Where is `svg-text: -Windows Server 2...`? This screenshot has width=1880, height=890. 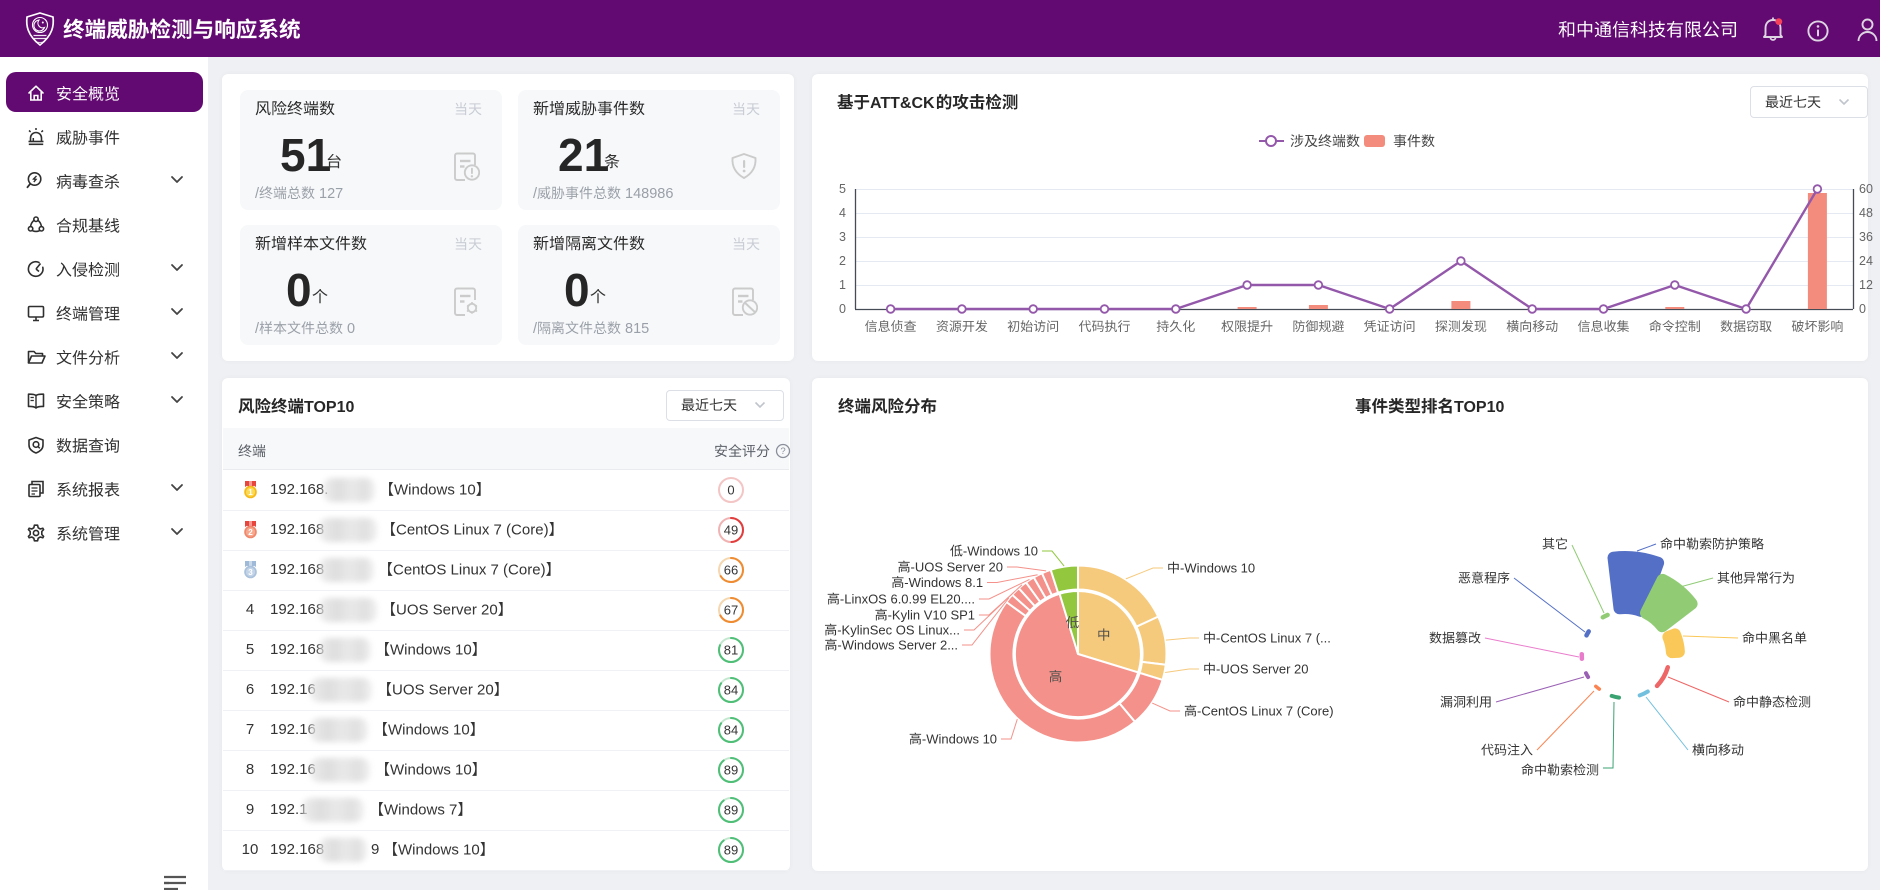
svg-text: -Windows Server 2... is located at coordinates (897, 645).